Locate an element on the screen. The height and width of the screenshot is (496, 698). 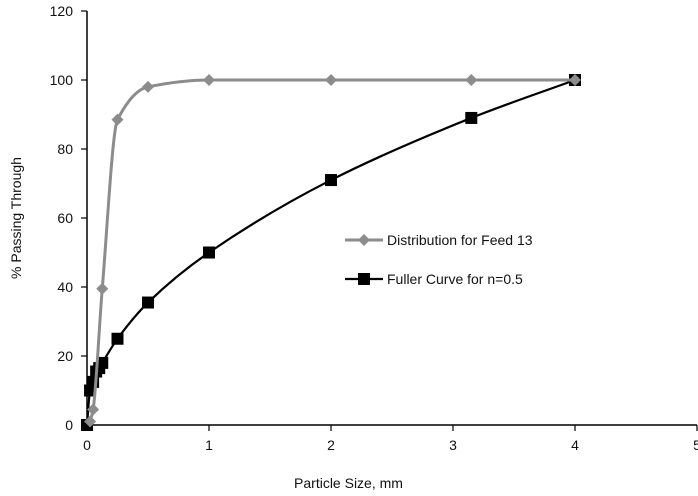
x-tick-label-1: 1 is located at coordinates (209, 445).